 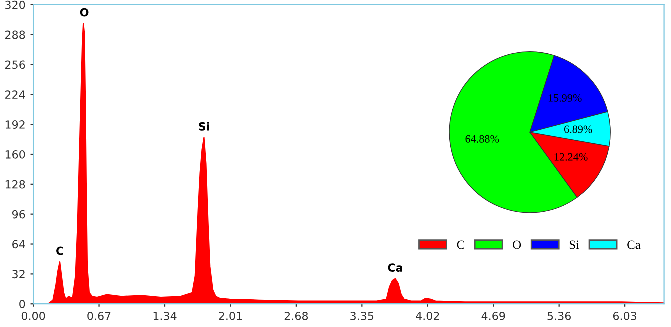 I want to click on annotation: Si, so click(x=204, y=126).